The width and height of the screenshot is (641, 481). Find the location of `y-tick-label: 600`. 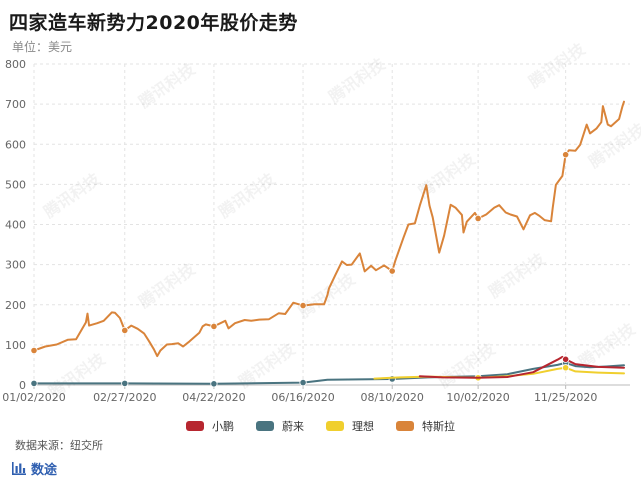

y-tick-label: 600 is located at coordinates (15, 144).